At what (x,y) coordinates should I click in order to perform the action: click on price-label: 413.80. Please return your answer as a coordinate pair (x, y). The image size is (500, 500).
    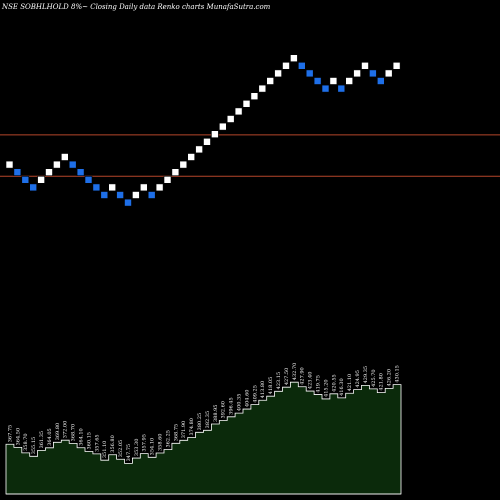
    Looking at the image, I should click on (263, 390).